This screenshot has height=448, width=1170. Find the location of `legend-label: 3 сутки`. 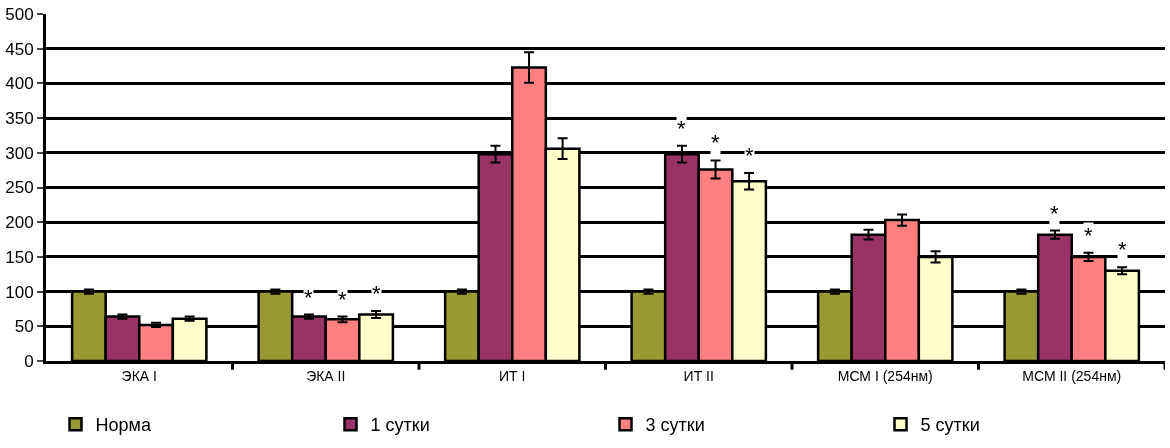

legend-label: 3 сутки is located at coordinates (675, 425).